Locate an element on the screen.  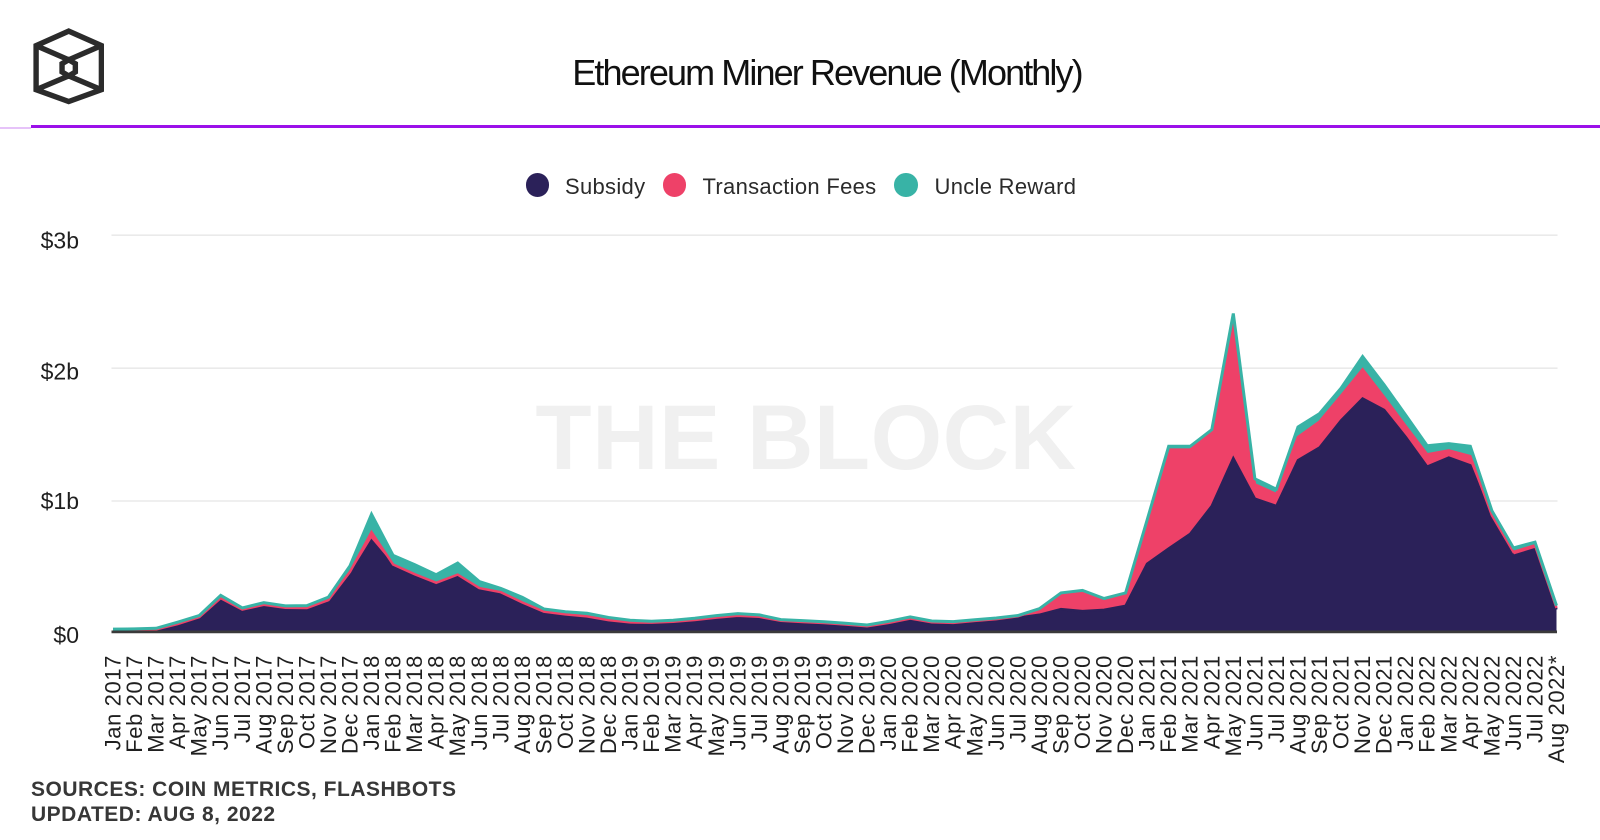
svg-text: Jul 2020 is located at coordinates (1017, 699).